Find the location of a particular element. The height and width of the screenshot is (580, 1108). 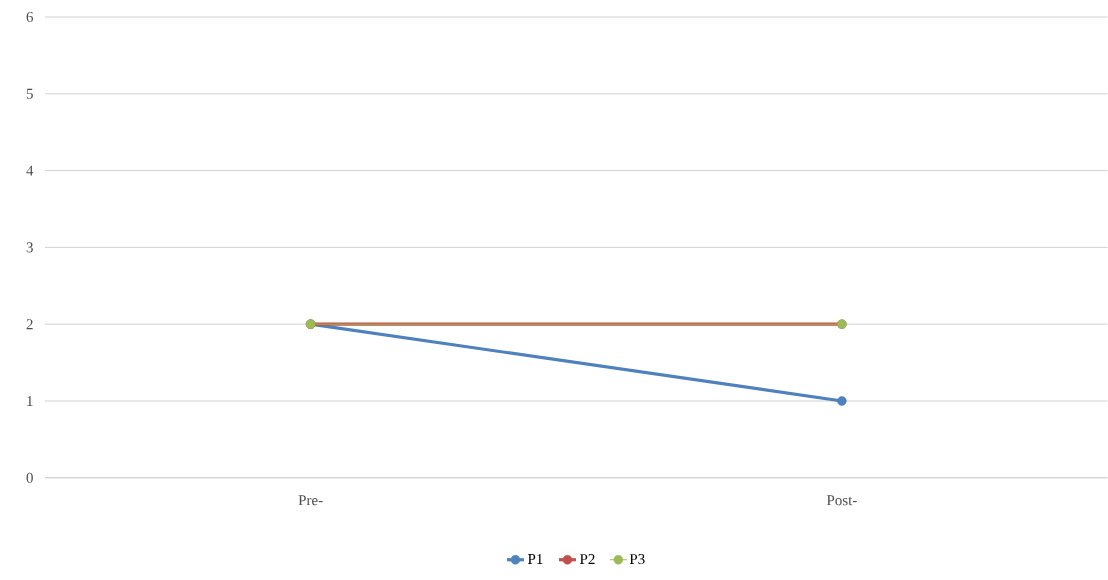

y-tick-label: 5 is located at coordinates (29, 93).